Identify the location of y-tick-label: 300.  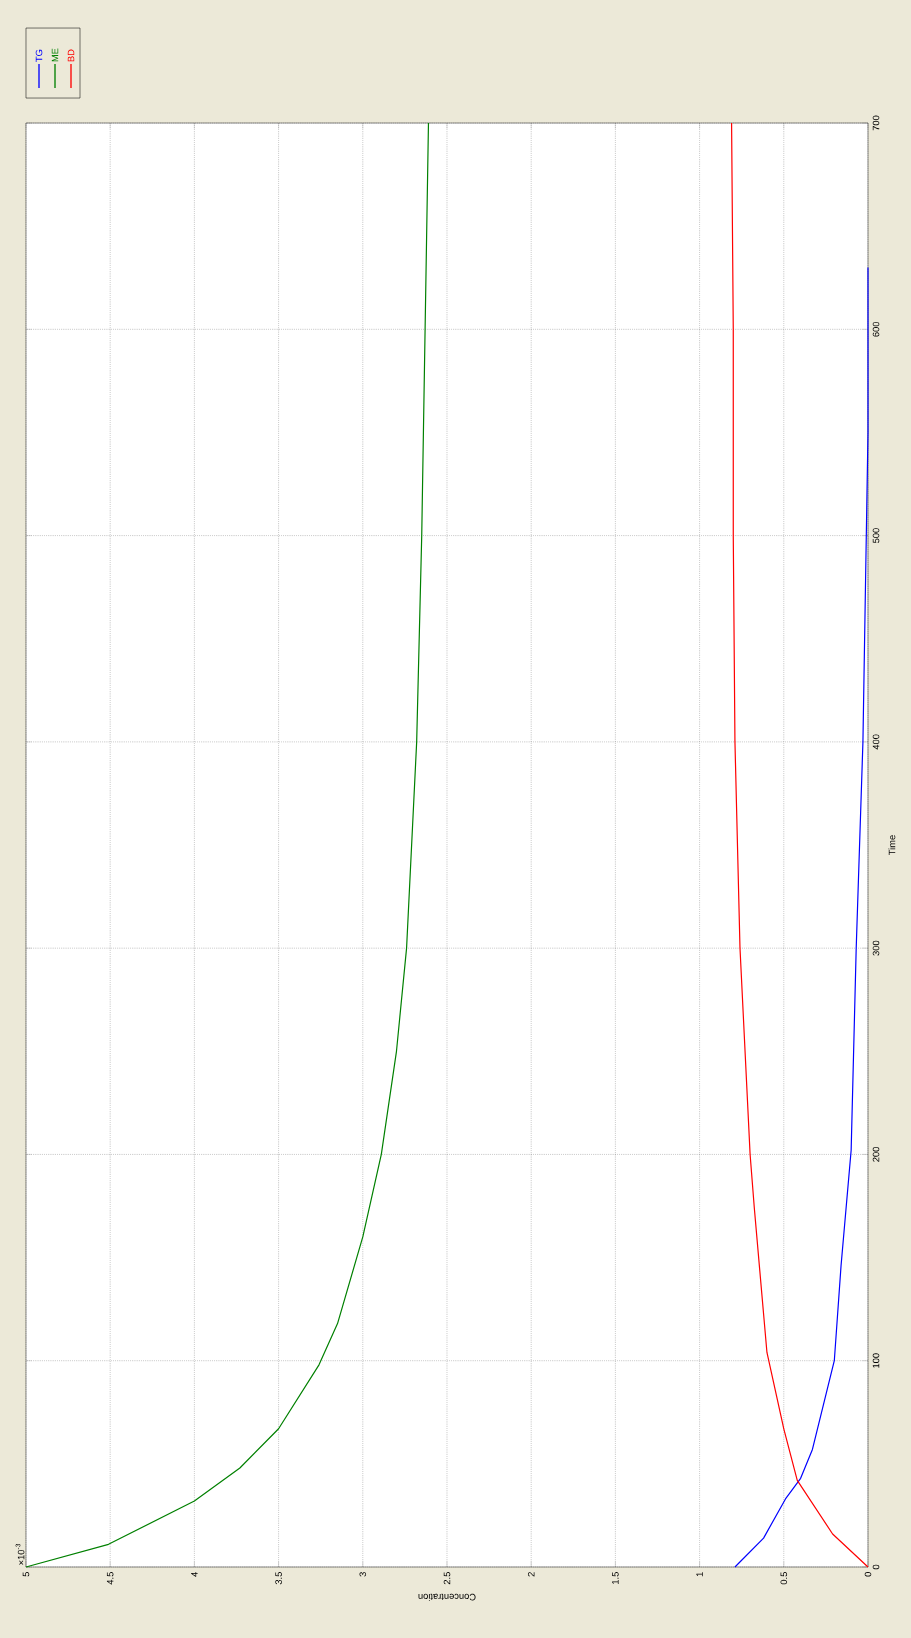
(876, 948).